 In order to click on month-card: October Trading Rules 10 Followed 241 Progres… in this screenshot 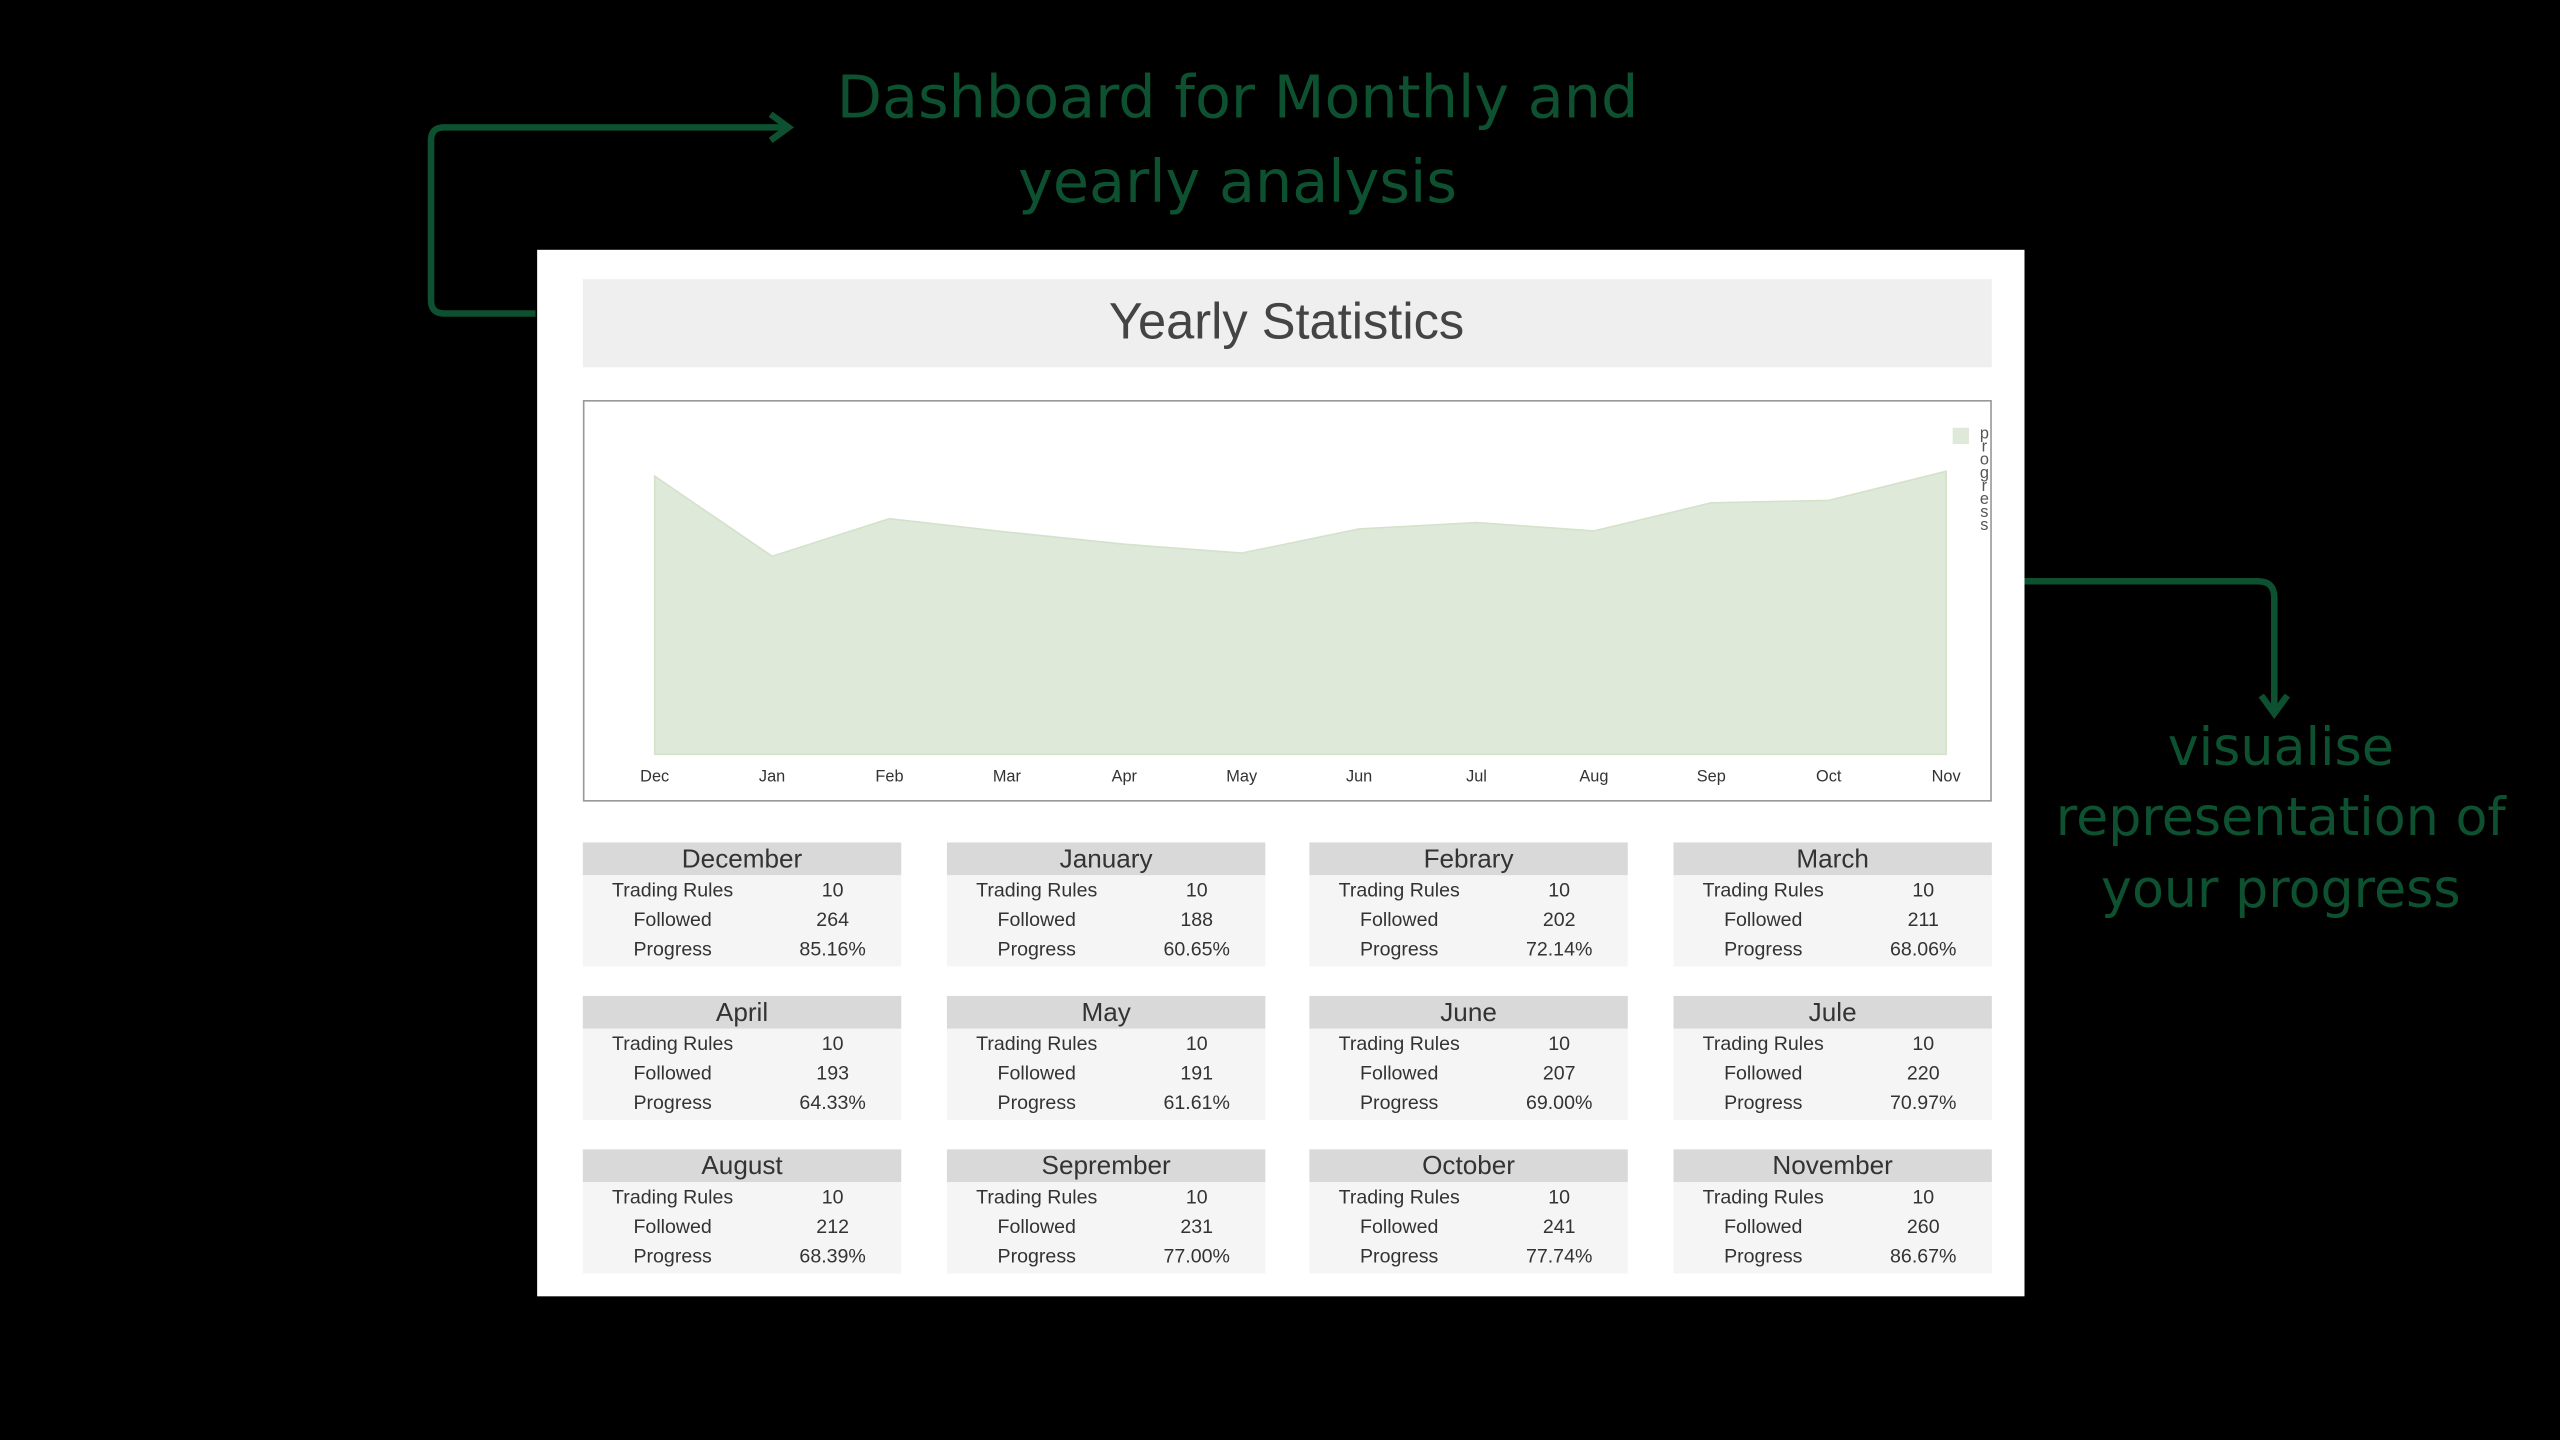, I will do `click(1468, 1211)`.